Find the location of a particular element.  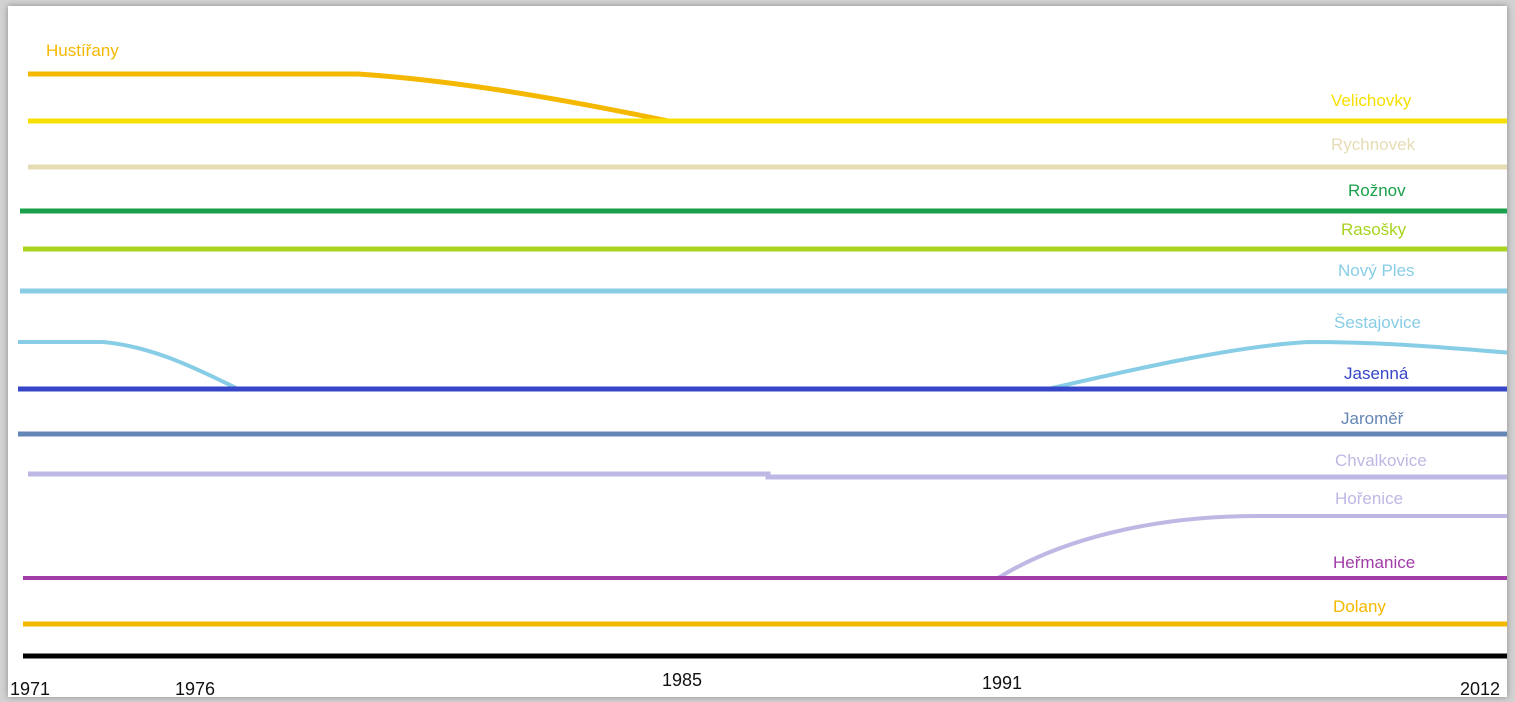

label-jaromer: Jaroměř is located at coordinates (1372, 418).